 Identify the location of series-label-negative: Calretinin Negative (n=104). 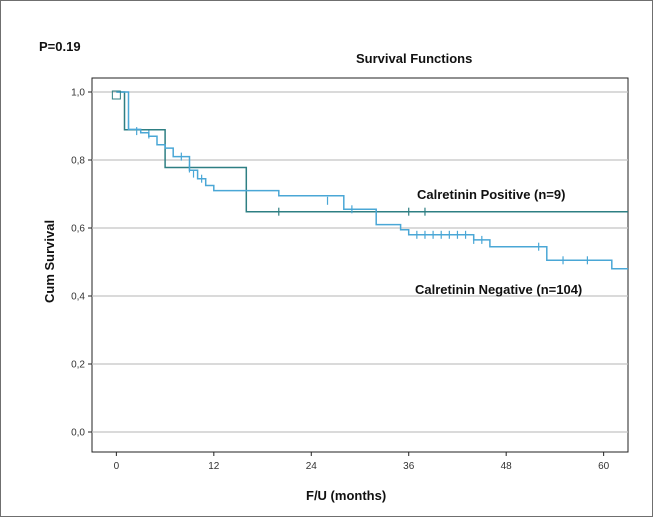
(498, 289).